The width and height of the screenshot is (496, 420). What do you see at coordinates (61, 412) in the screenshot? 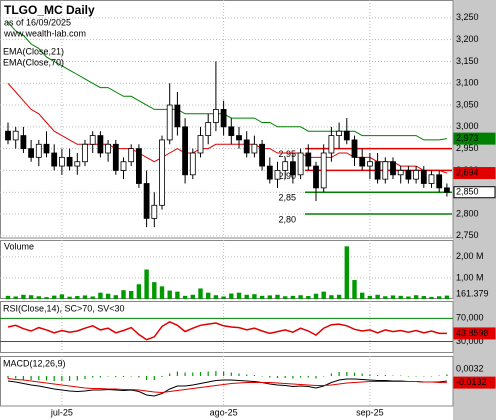
I see `x-tick-label: jul-25` at bounding box center [61, 412].